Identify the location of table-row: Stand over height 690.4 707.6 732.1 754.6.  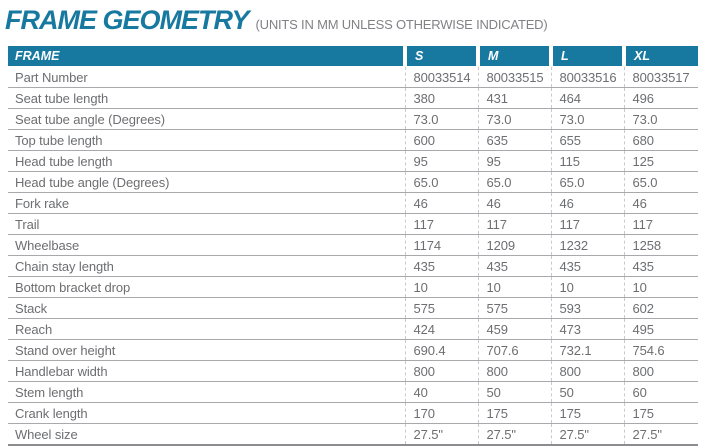
(353, 350).